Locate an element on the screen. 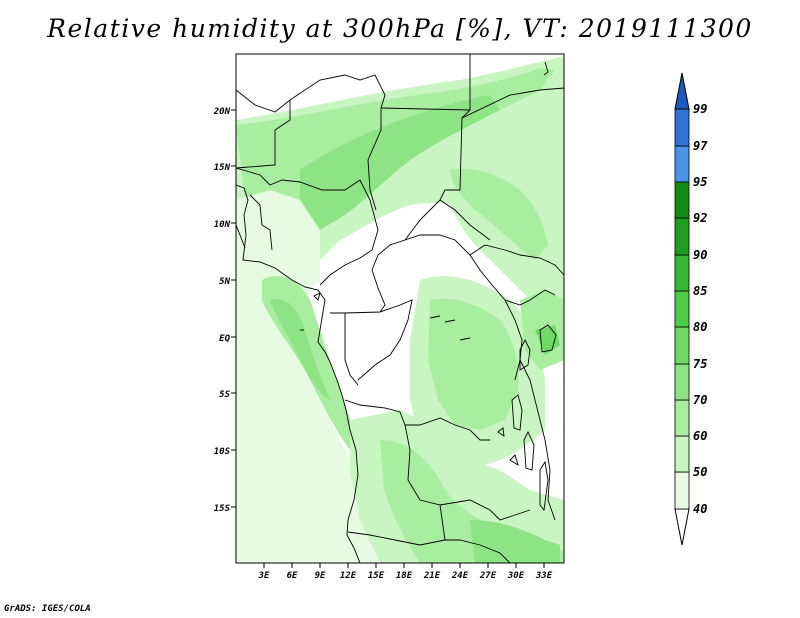  colorbar-label: 40 is located at coordinates (700, 509).